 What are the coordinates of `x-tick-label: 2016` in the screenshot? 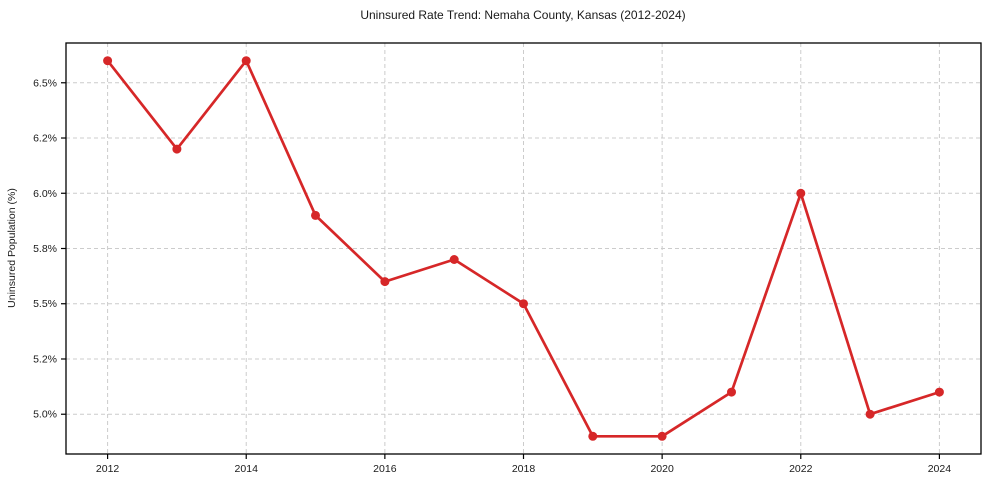 It's located at (385, 469).